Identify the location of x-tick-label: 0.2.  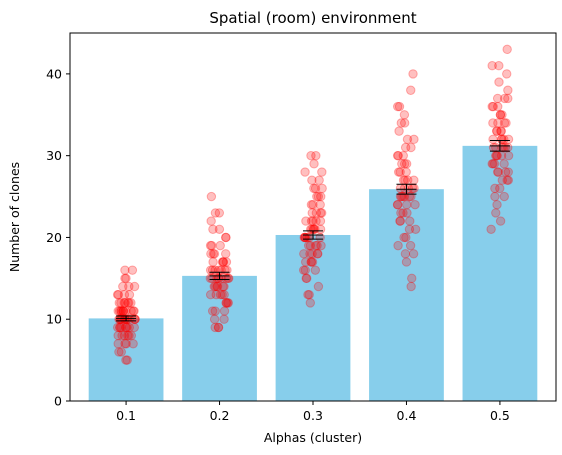
(220, 415).